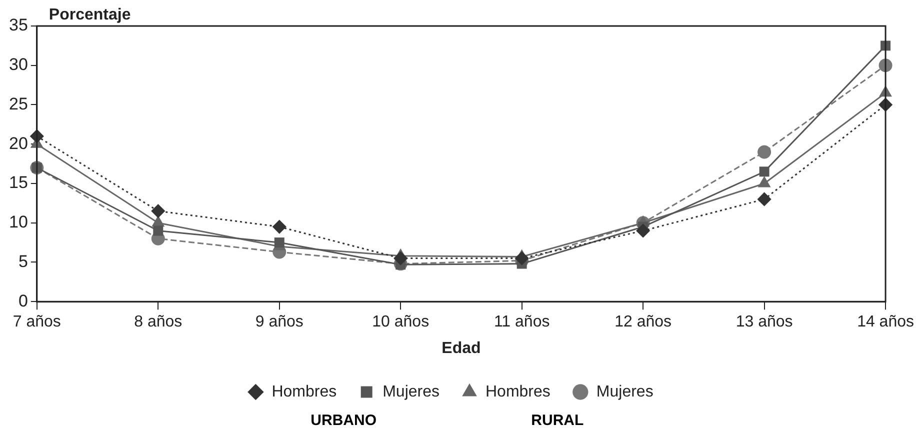 Image resolution: width=917 pixels, height=446 pixels. Describe the element at coordinates (18, 25) in the screenshot. I see `y-tick-label: 35` at that location.